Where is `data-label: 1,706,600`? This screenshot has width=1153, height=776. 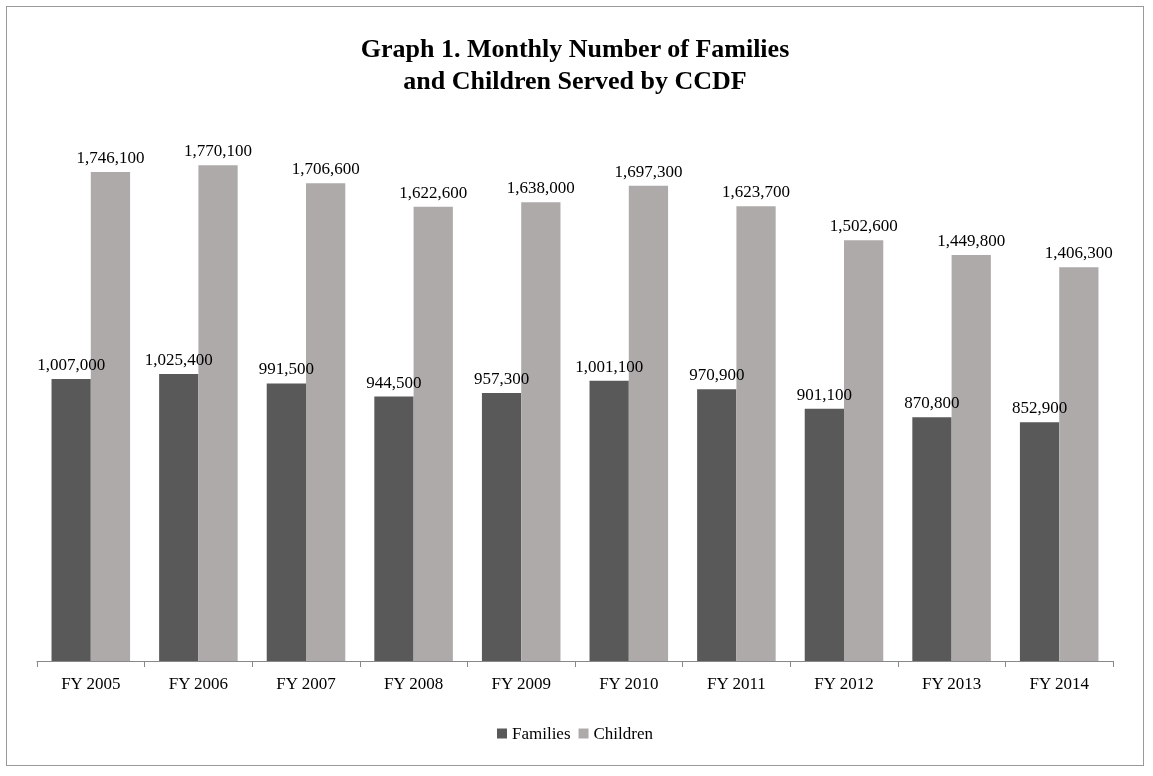 data-label: 1,706,600 is located at coordinates (325, 169).